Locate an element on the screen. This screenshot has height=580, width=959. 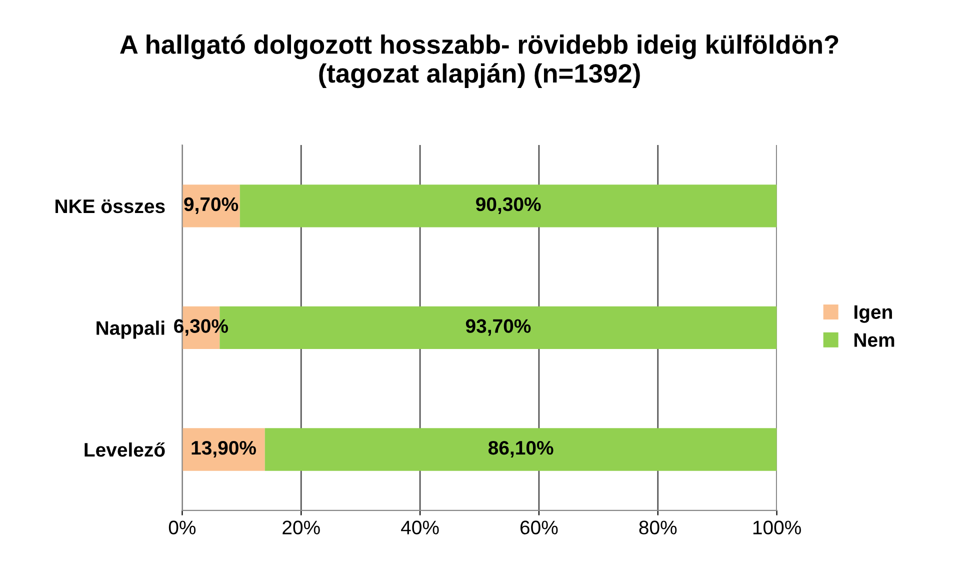
data-label: 6,30% is located at coordinates (201, 327).